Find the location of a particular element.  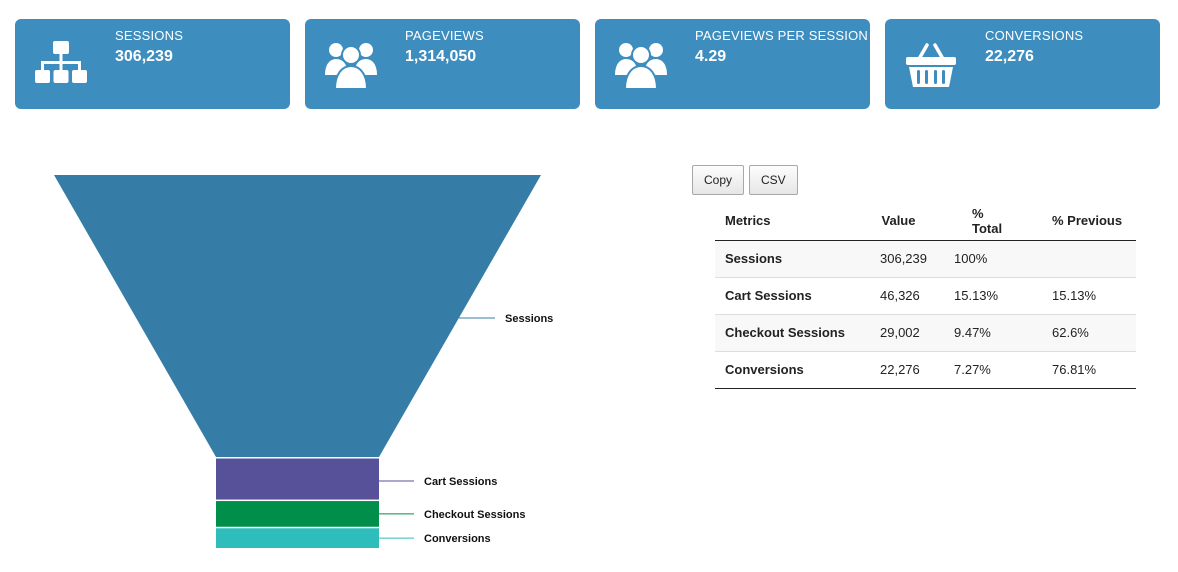

cell-total: 15.13% is located at coordinates (982, 296).